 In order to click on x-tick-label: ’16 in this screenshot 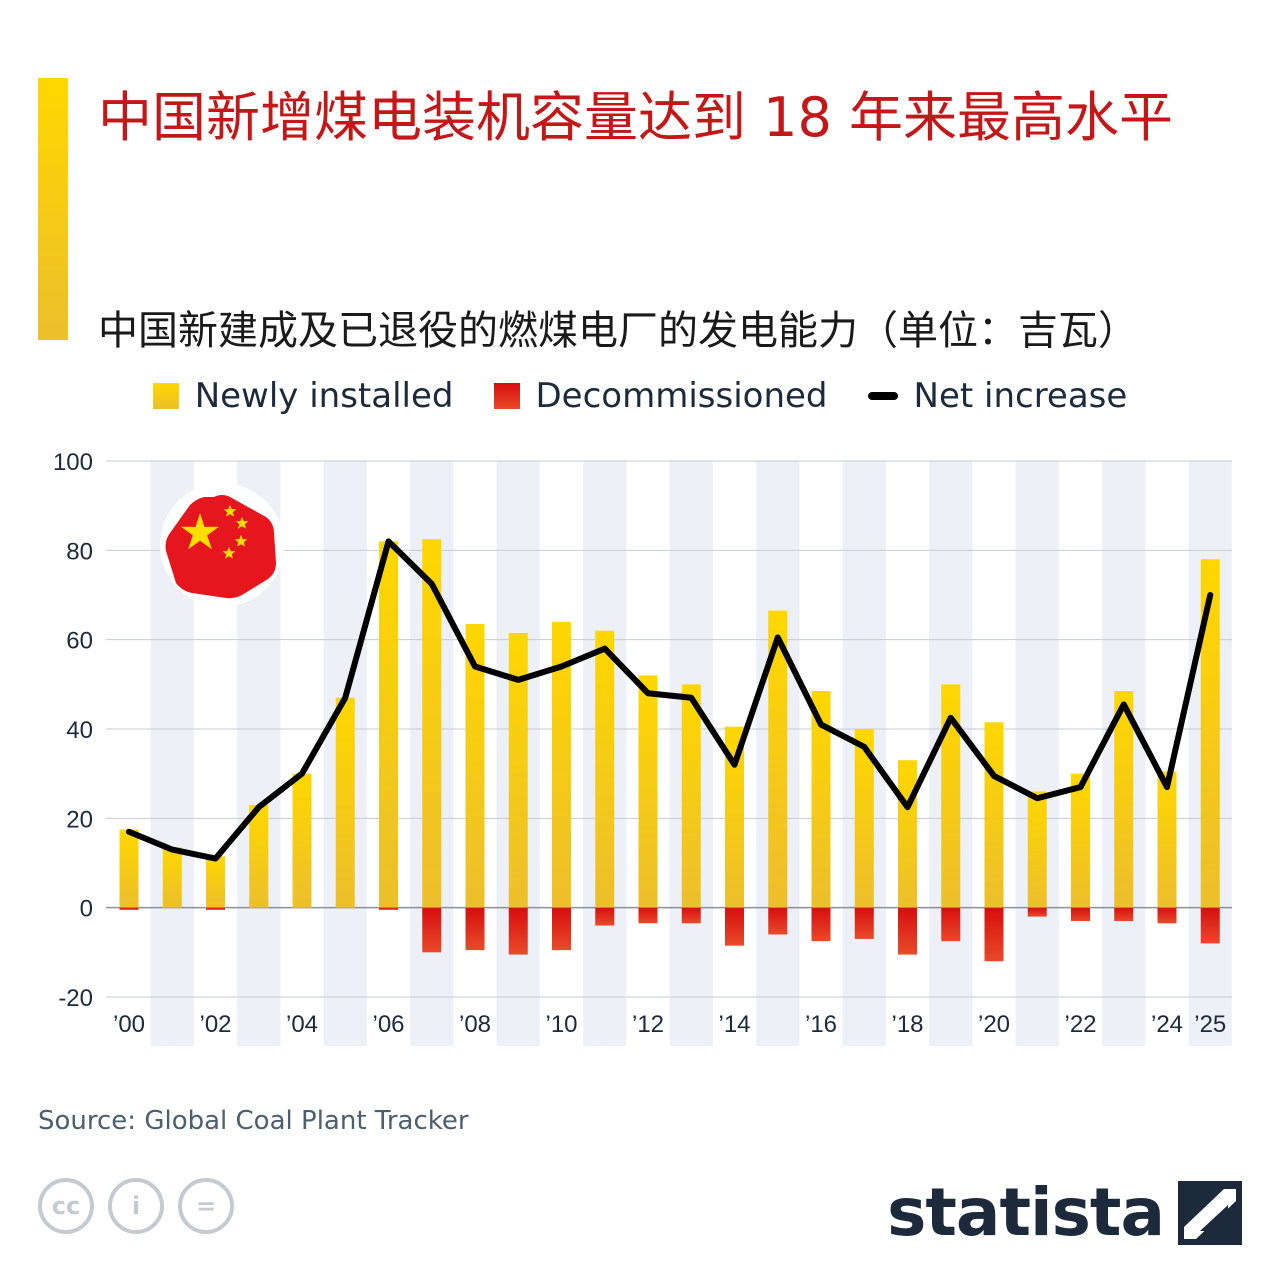, I will do `click(821, 1024)`.